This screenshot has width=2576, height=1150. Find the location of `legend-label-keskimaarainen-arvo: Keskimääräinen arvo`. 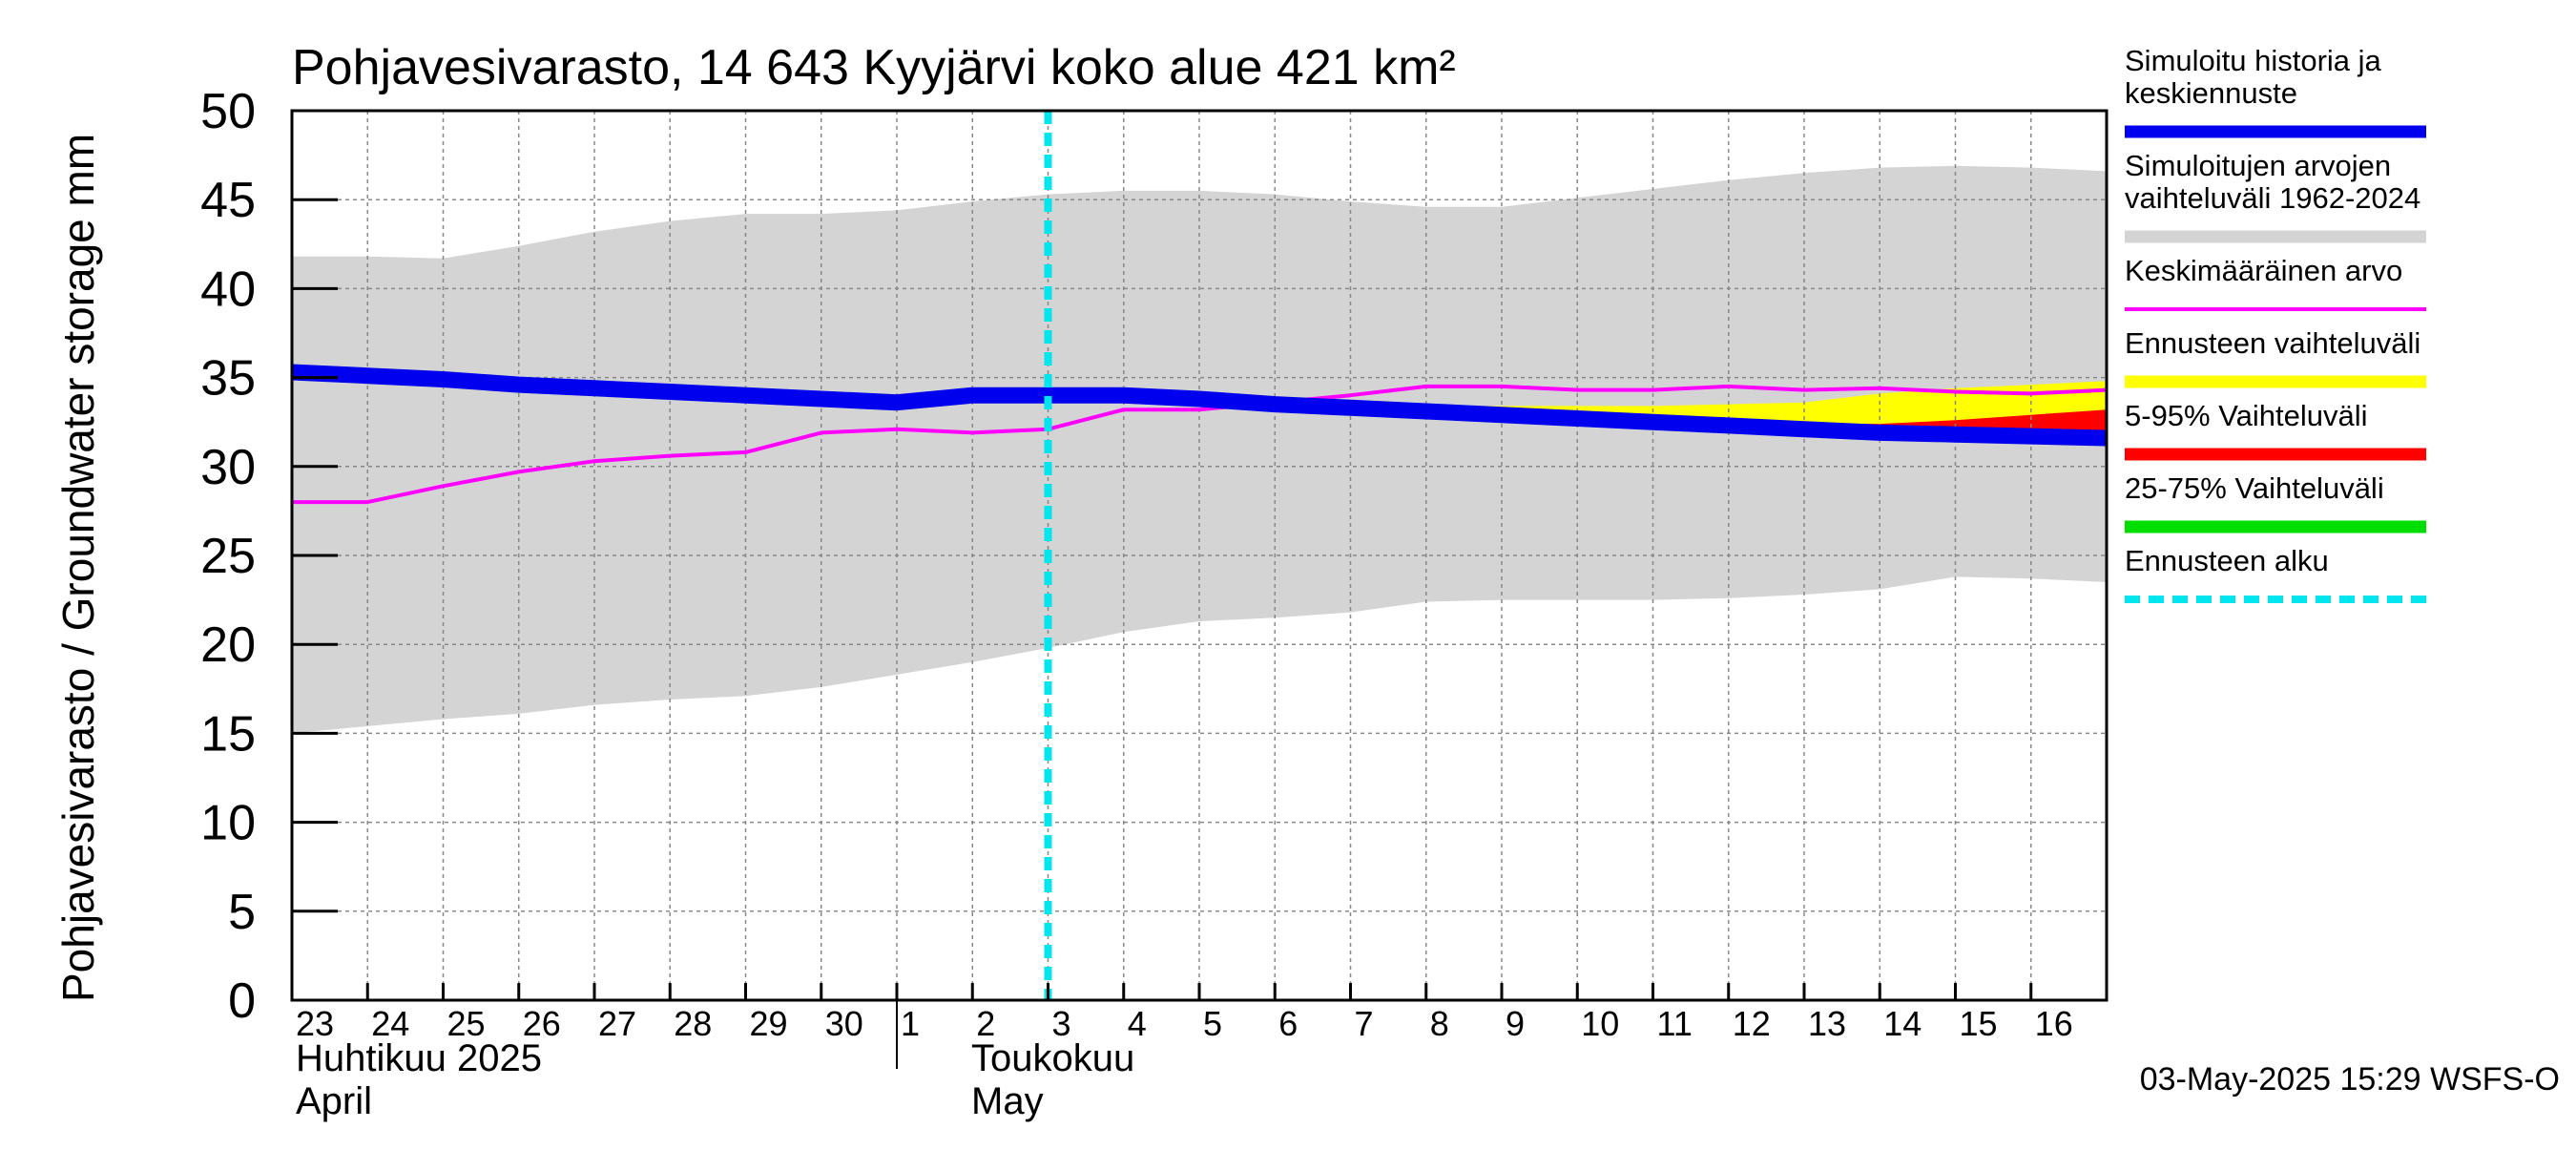

legend-label-keskimaarainen-arvo: Keskimääräinen arvo is located at coordinates (2263, 270).